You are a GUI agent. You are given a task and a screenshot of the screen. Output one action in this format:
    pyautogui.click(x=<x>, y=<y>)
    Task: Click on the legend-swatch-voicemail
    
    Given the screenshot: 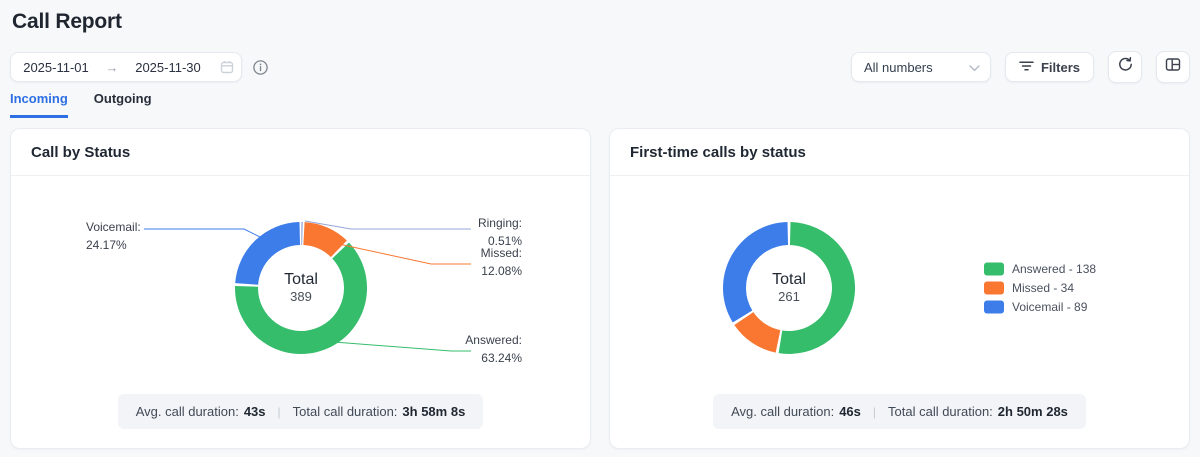 What is the action you would take?
    pyautogui.click(x=994, y=307)
    